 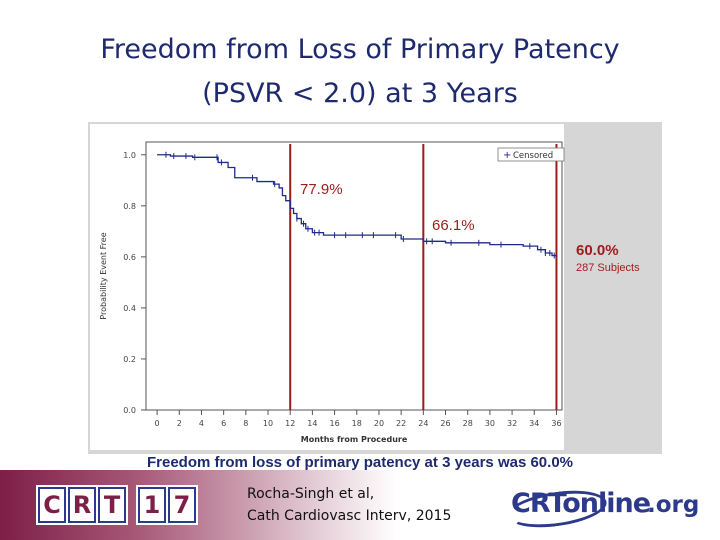 What do you see at coordinates (379, 423) in the screenshot?
I see `x-tick-label: 20` at bounding box center [379, 423].